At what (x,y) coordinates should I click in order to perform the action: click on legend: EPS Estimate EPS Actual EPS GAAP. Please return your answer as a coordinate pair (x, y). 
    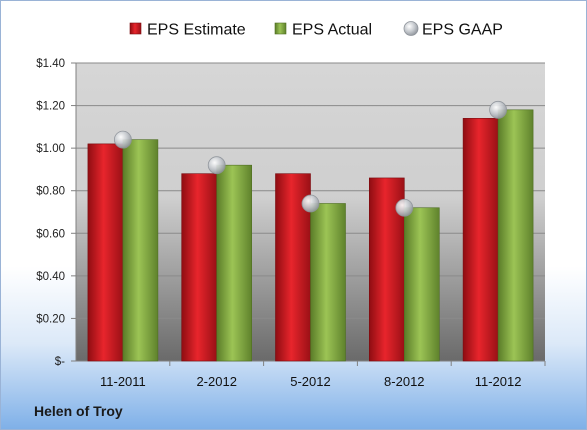
    Looking at the image, I should click on (316, 30).